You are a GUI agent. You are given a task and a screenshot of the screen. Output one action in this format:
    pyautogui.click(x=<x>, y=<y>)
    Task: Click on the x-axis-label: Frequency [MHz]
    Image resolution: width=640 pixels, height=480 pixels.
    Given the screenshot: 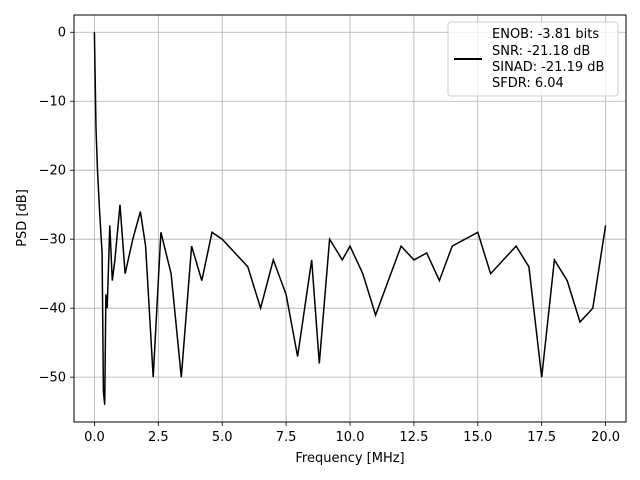 What is the action you would take?
    pyautogui.click(x=349, y=458)
    